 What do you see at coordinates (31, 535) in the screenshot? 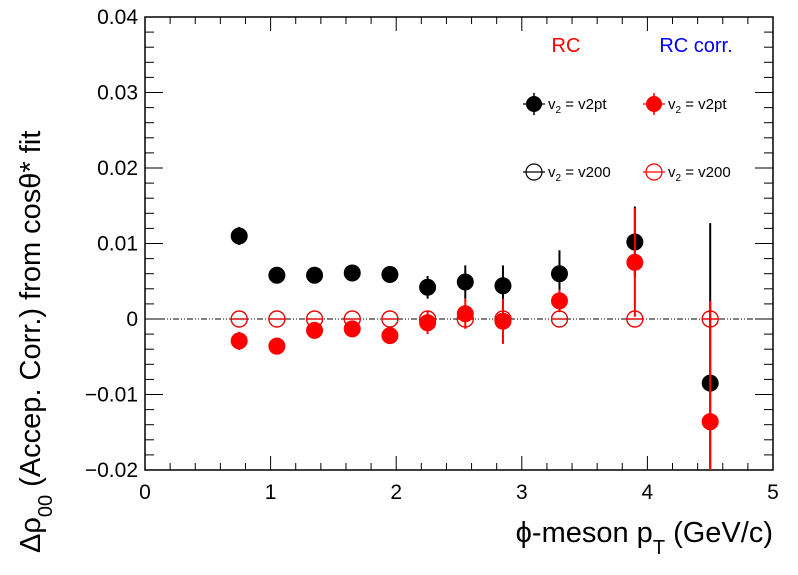
I see `y-axis-title-main: Δρ` at bounding box center [31, 535].